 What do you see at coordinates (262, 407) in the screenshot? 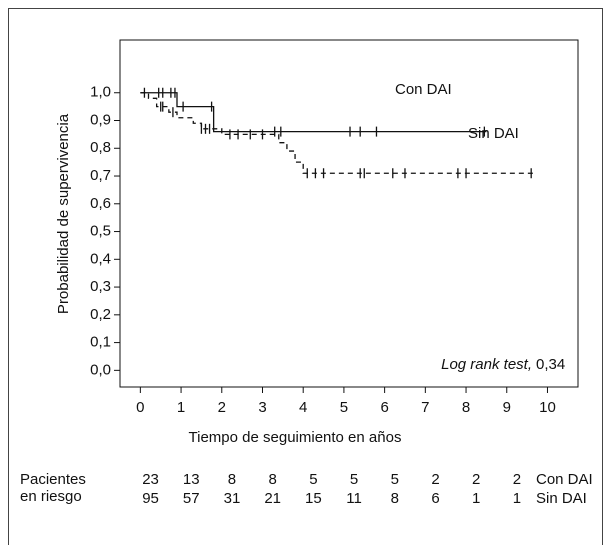
I see `x-tick-label: 3` at bounding box center [262, 407].